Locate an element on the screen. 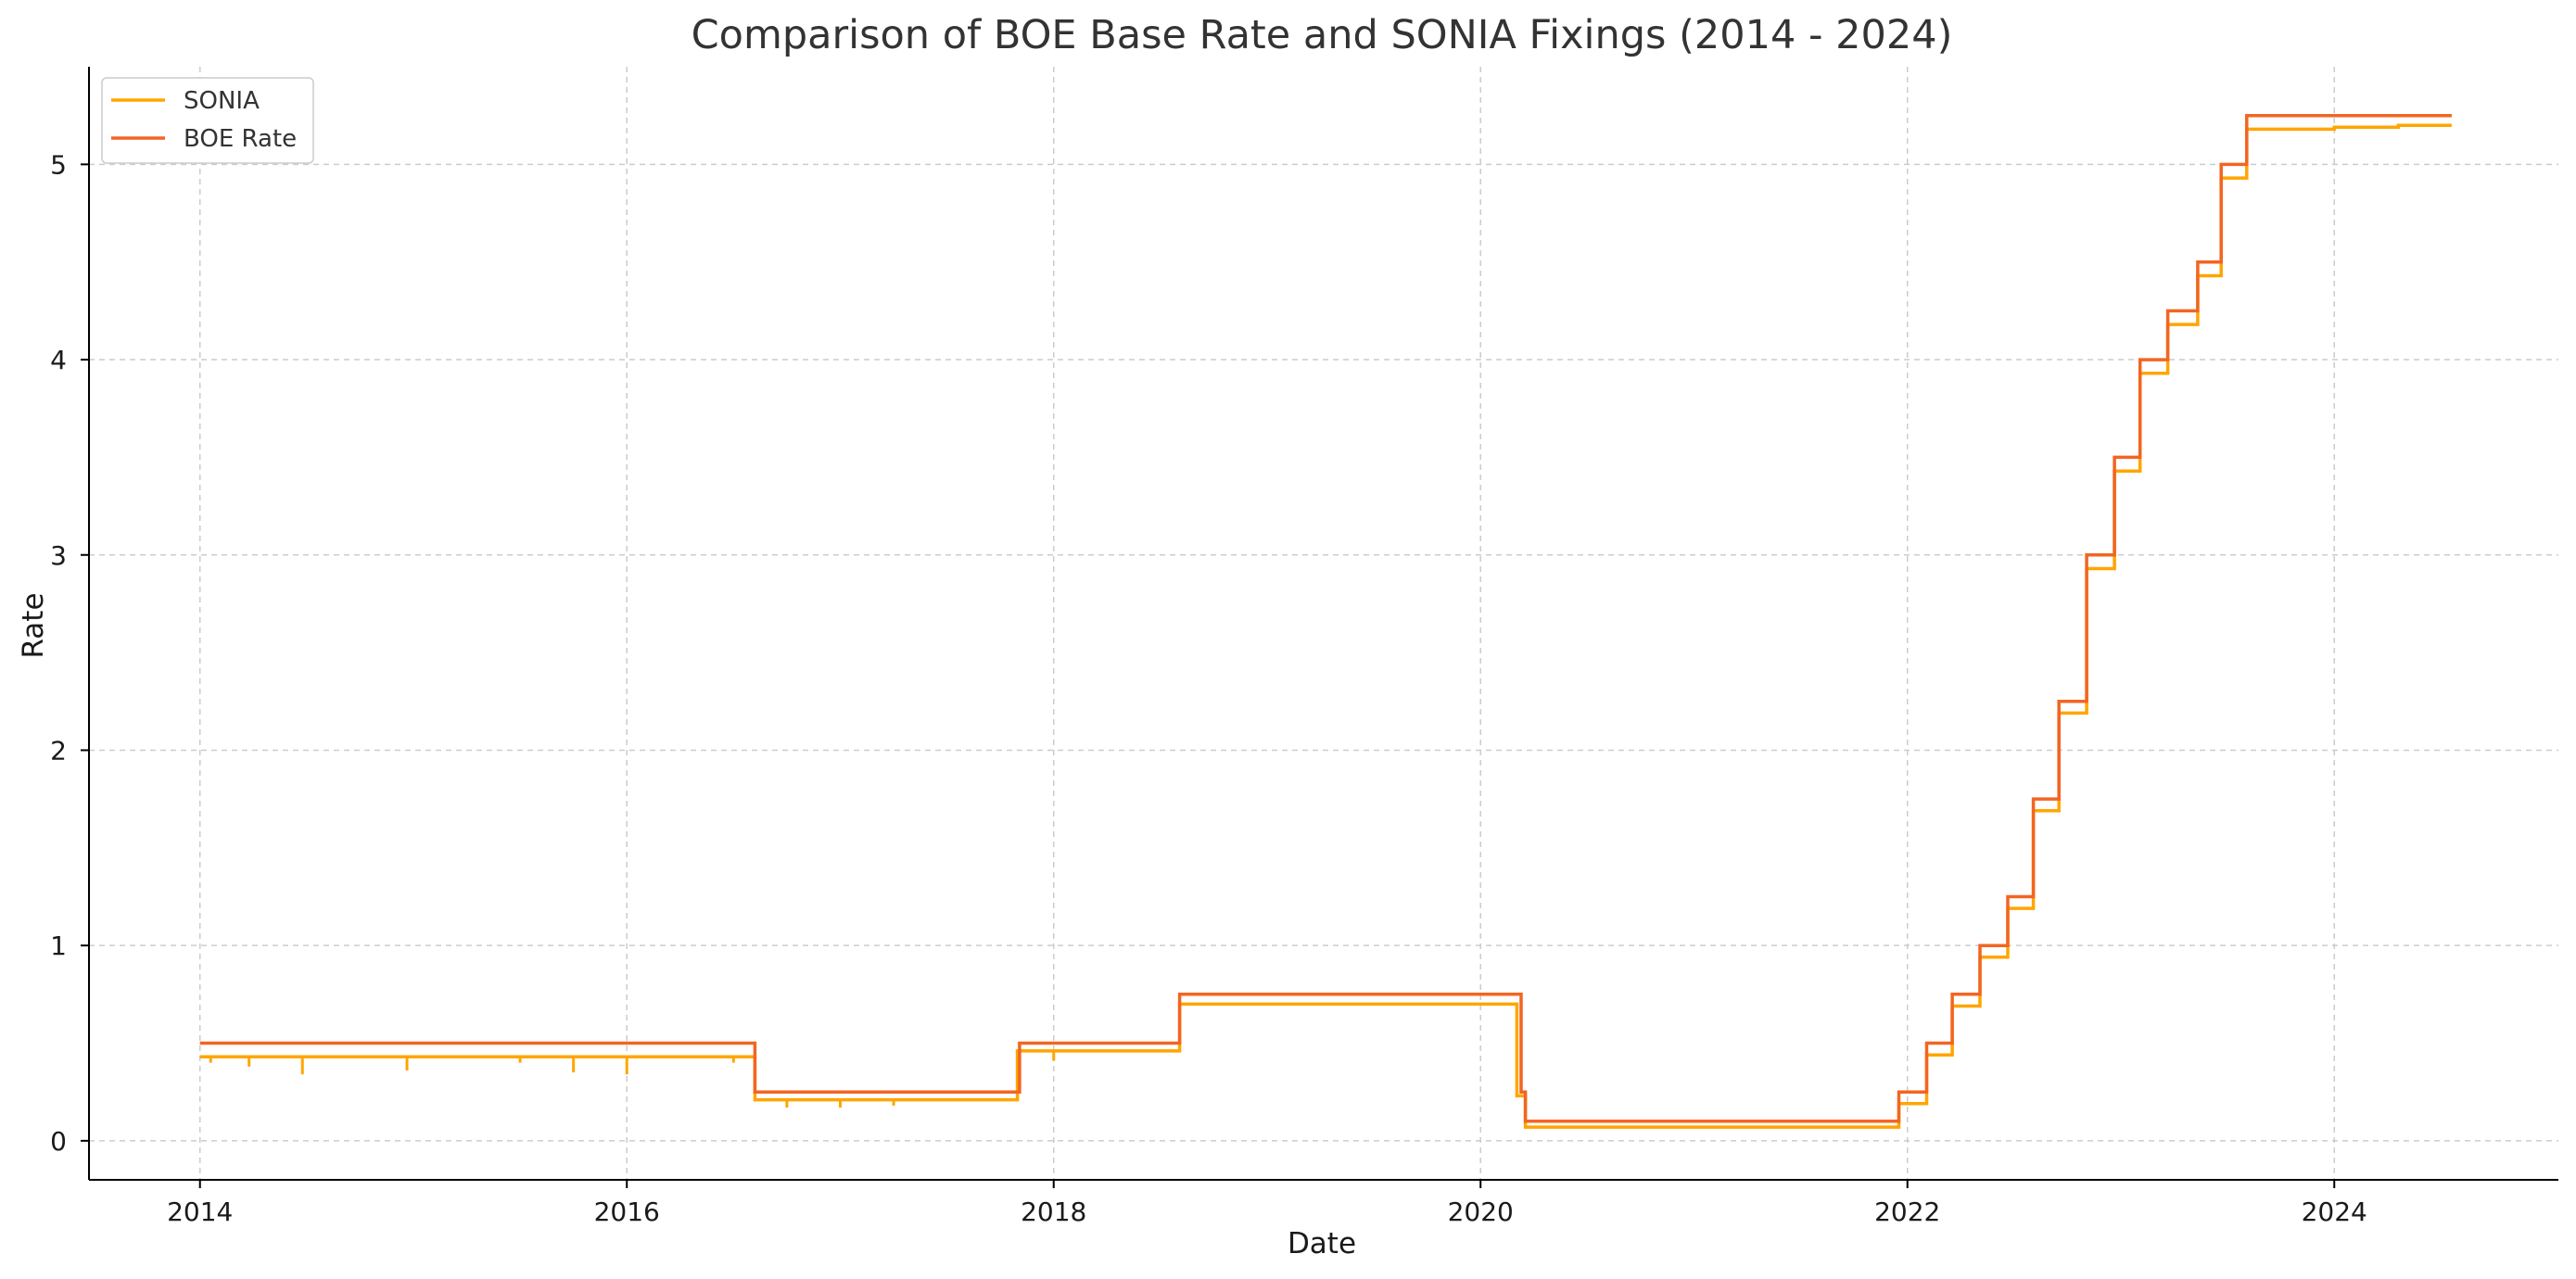  y-axis-label: Rate is located at coordinates (33, 625).